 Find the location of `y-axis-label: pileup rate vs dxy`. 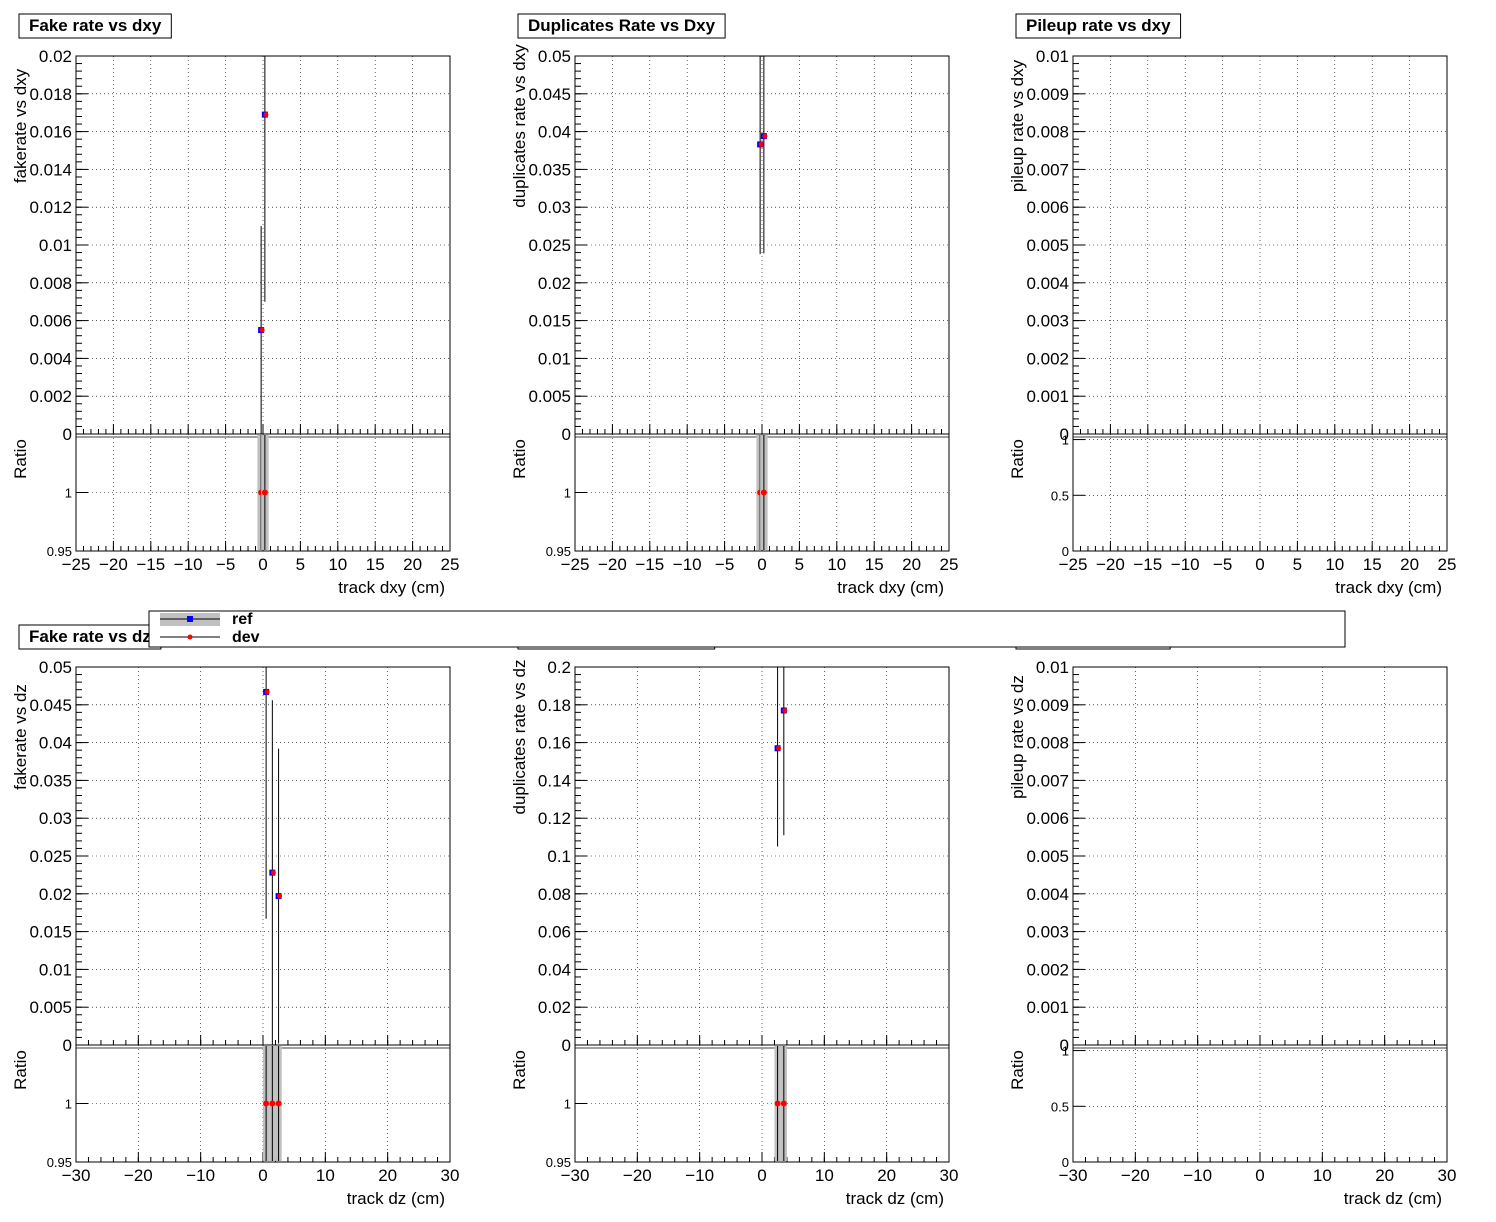

y-axis-label: pileup rate vs dxy is located at coordinates (1017, 125).